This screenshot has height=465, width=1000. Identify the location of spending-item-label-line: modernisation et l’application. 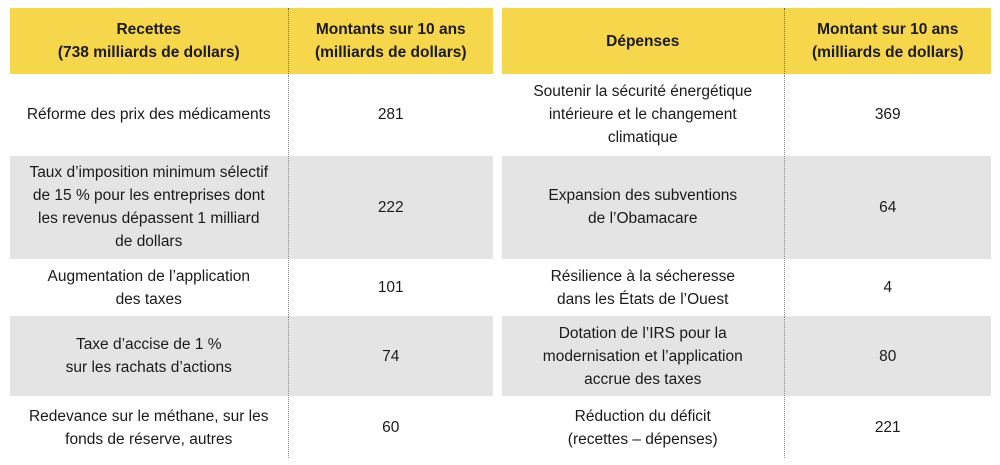
(642, 356).